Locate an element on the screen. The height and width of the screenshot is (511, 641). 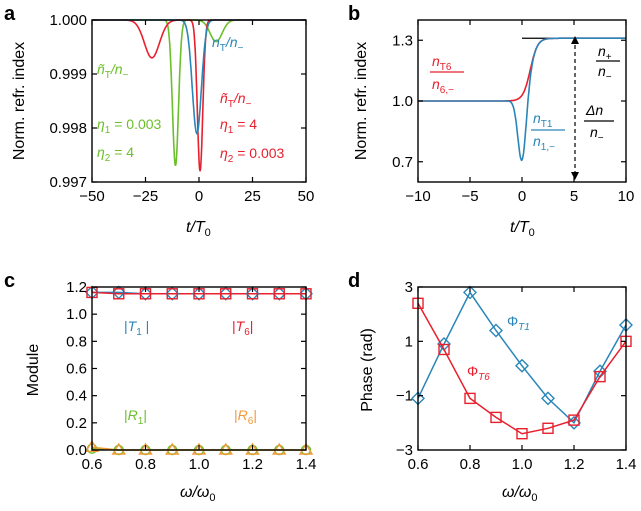
panel-b-red-den: n6,− is located at coordinates (443, 86).